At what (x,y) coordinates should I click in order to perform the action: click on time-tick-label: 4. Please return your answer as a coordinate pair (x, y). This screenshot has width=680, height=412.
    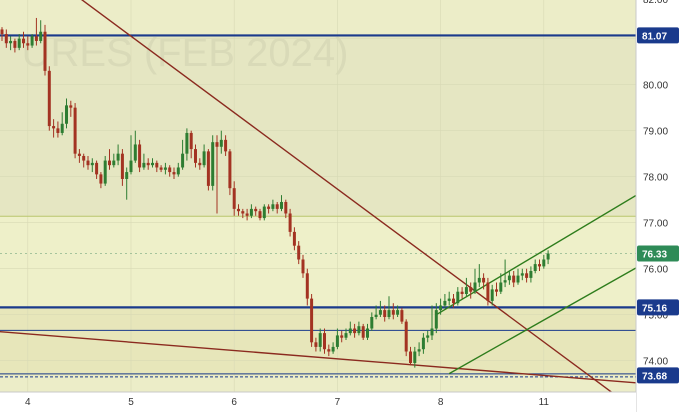
    Looking at the image, I should click on (28, 402).